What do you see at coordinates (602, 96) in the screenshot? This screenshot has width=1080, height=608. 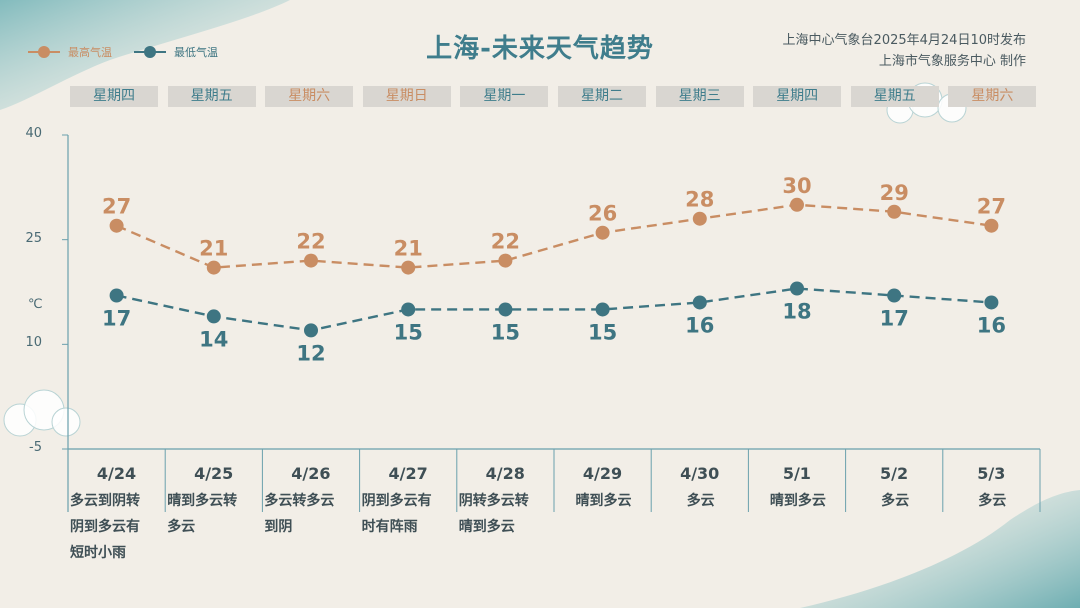 I see `weekday-tab: 星期二` at bounding box center [602, 96].